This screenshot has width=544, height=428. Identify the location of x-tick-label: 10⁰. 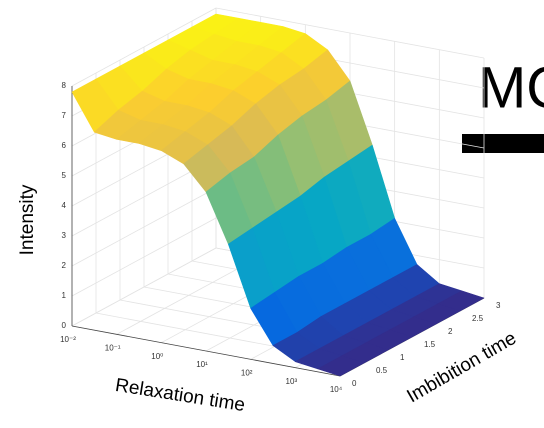
(157, 356).